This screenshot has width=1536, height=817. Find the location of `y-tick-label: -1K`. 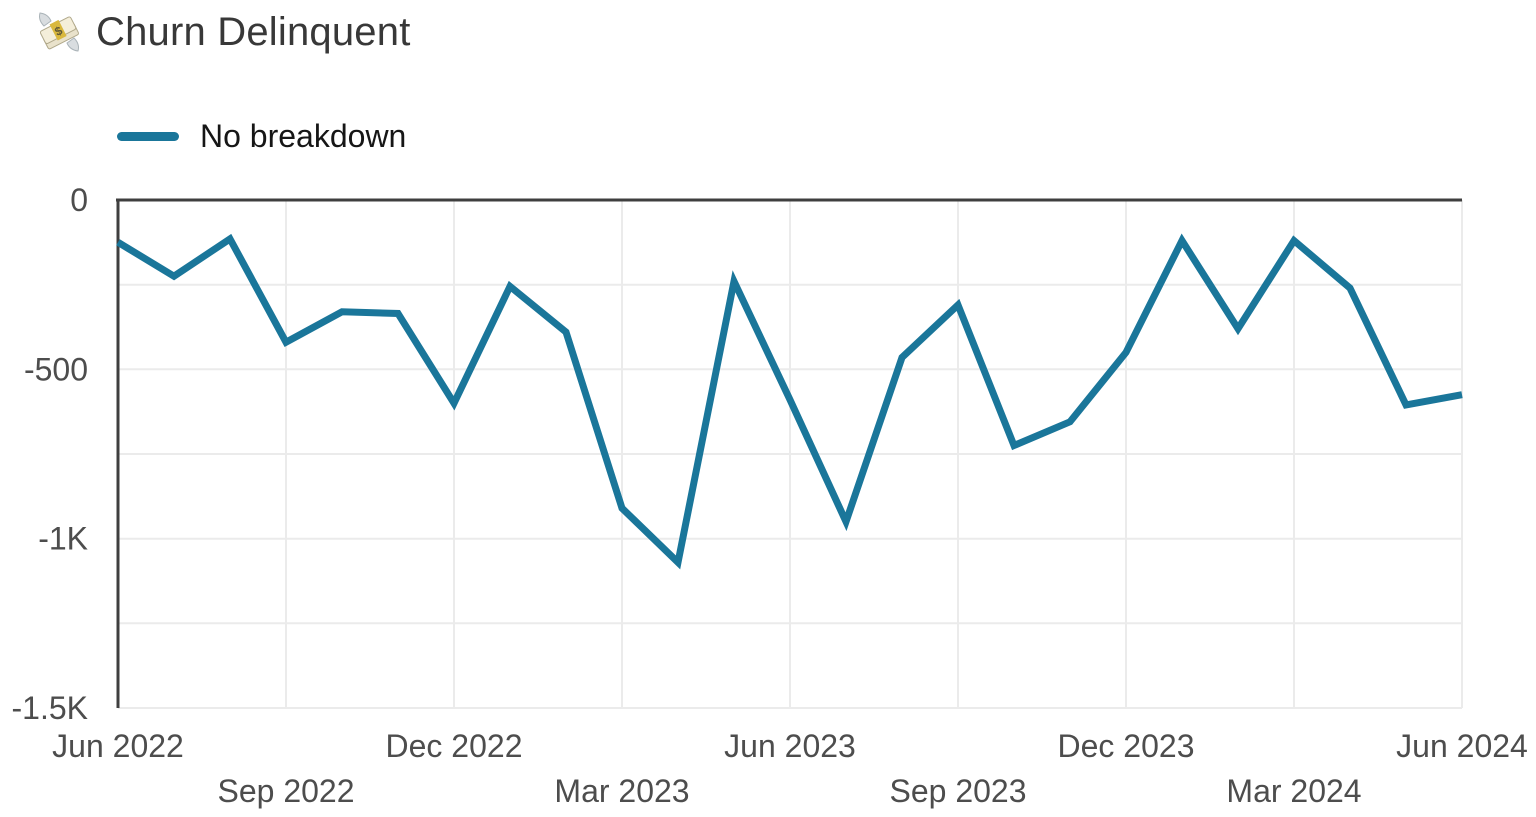

y-tick-label: -1K is located at coordinates (63, 539).